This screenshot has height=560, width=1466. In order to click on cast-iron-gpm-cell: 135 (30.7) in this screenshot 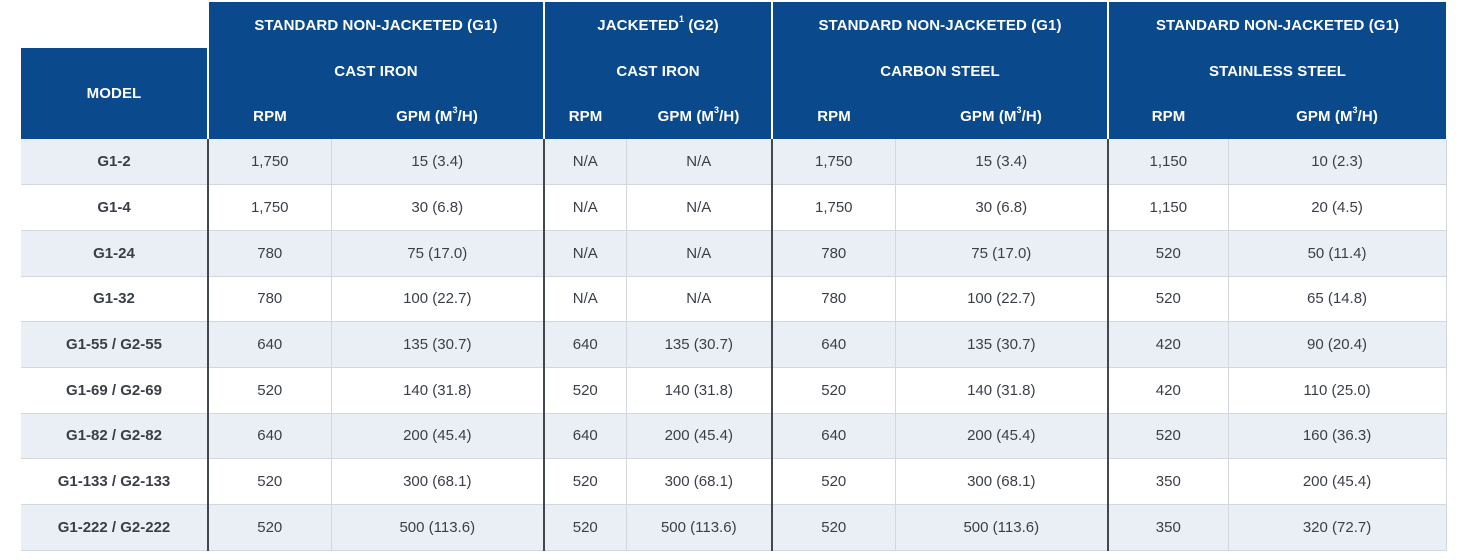, I will do `click(438, 344)`.